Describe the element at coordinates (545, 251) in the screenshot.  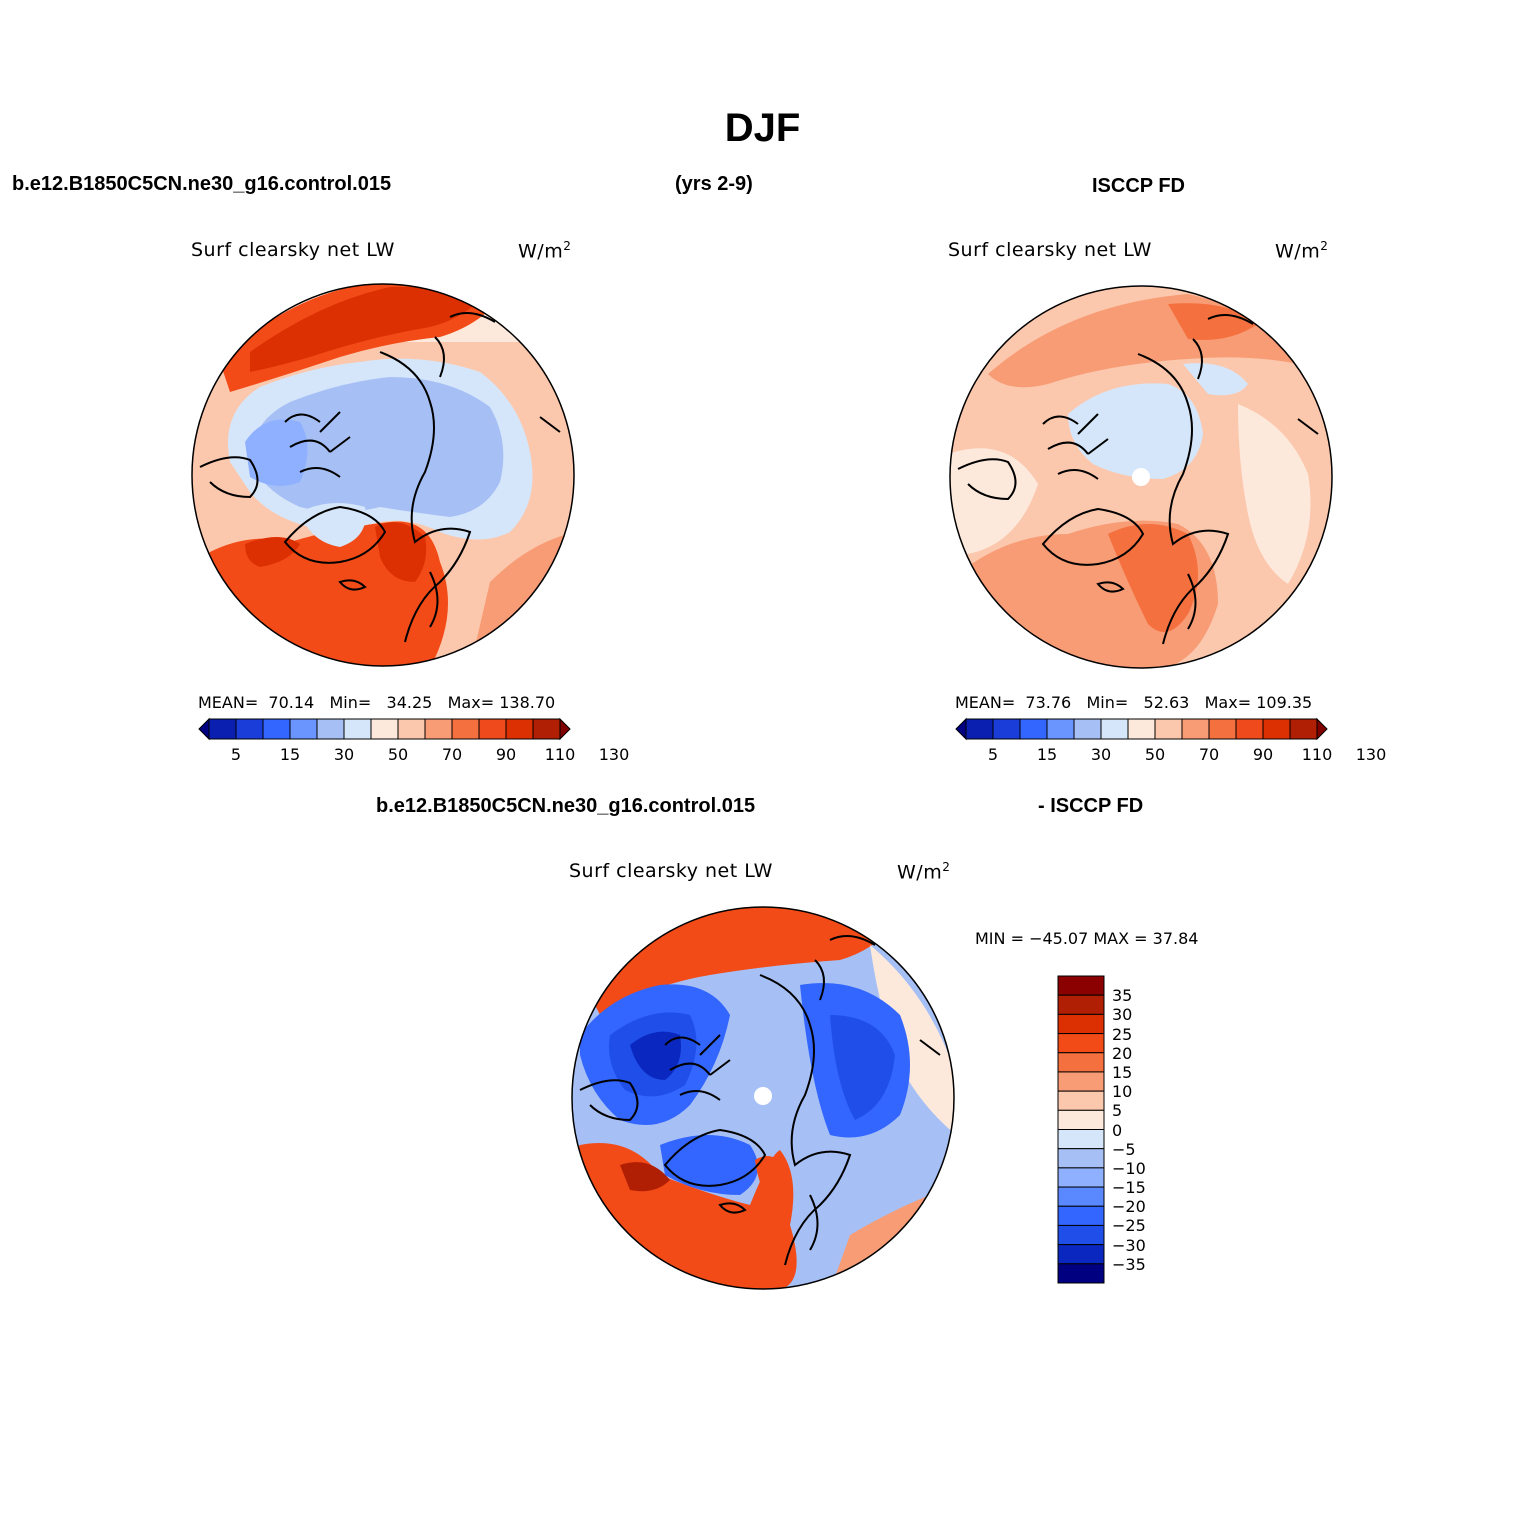
I see `model-units-label: W/m2` at that location.